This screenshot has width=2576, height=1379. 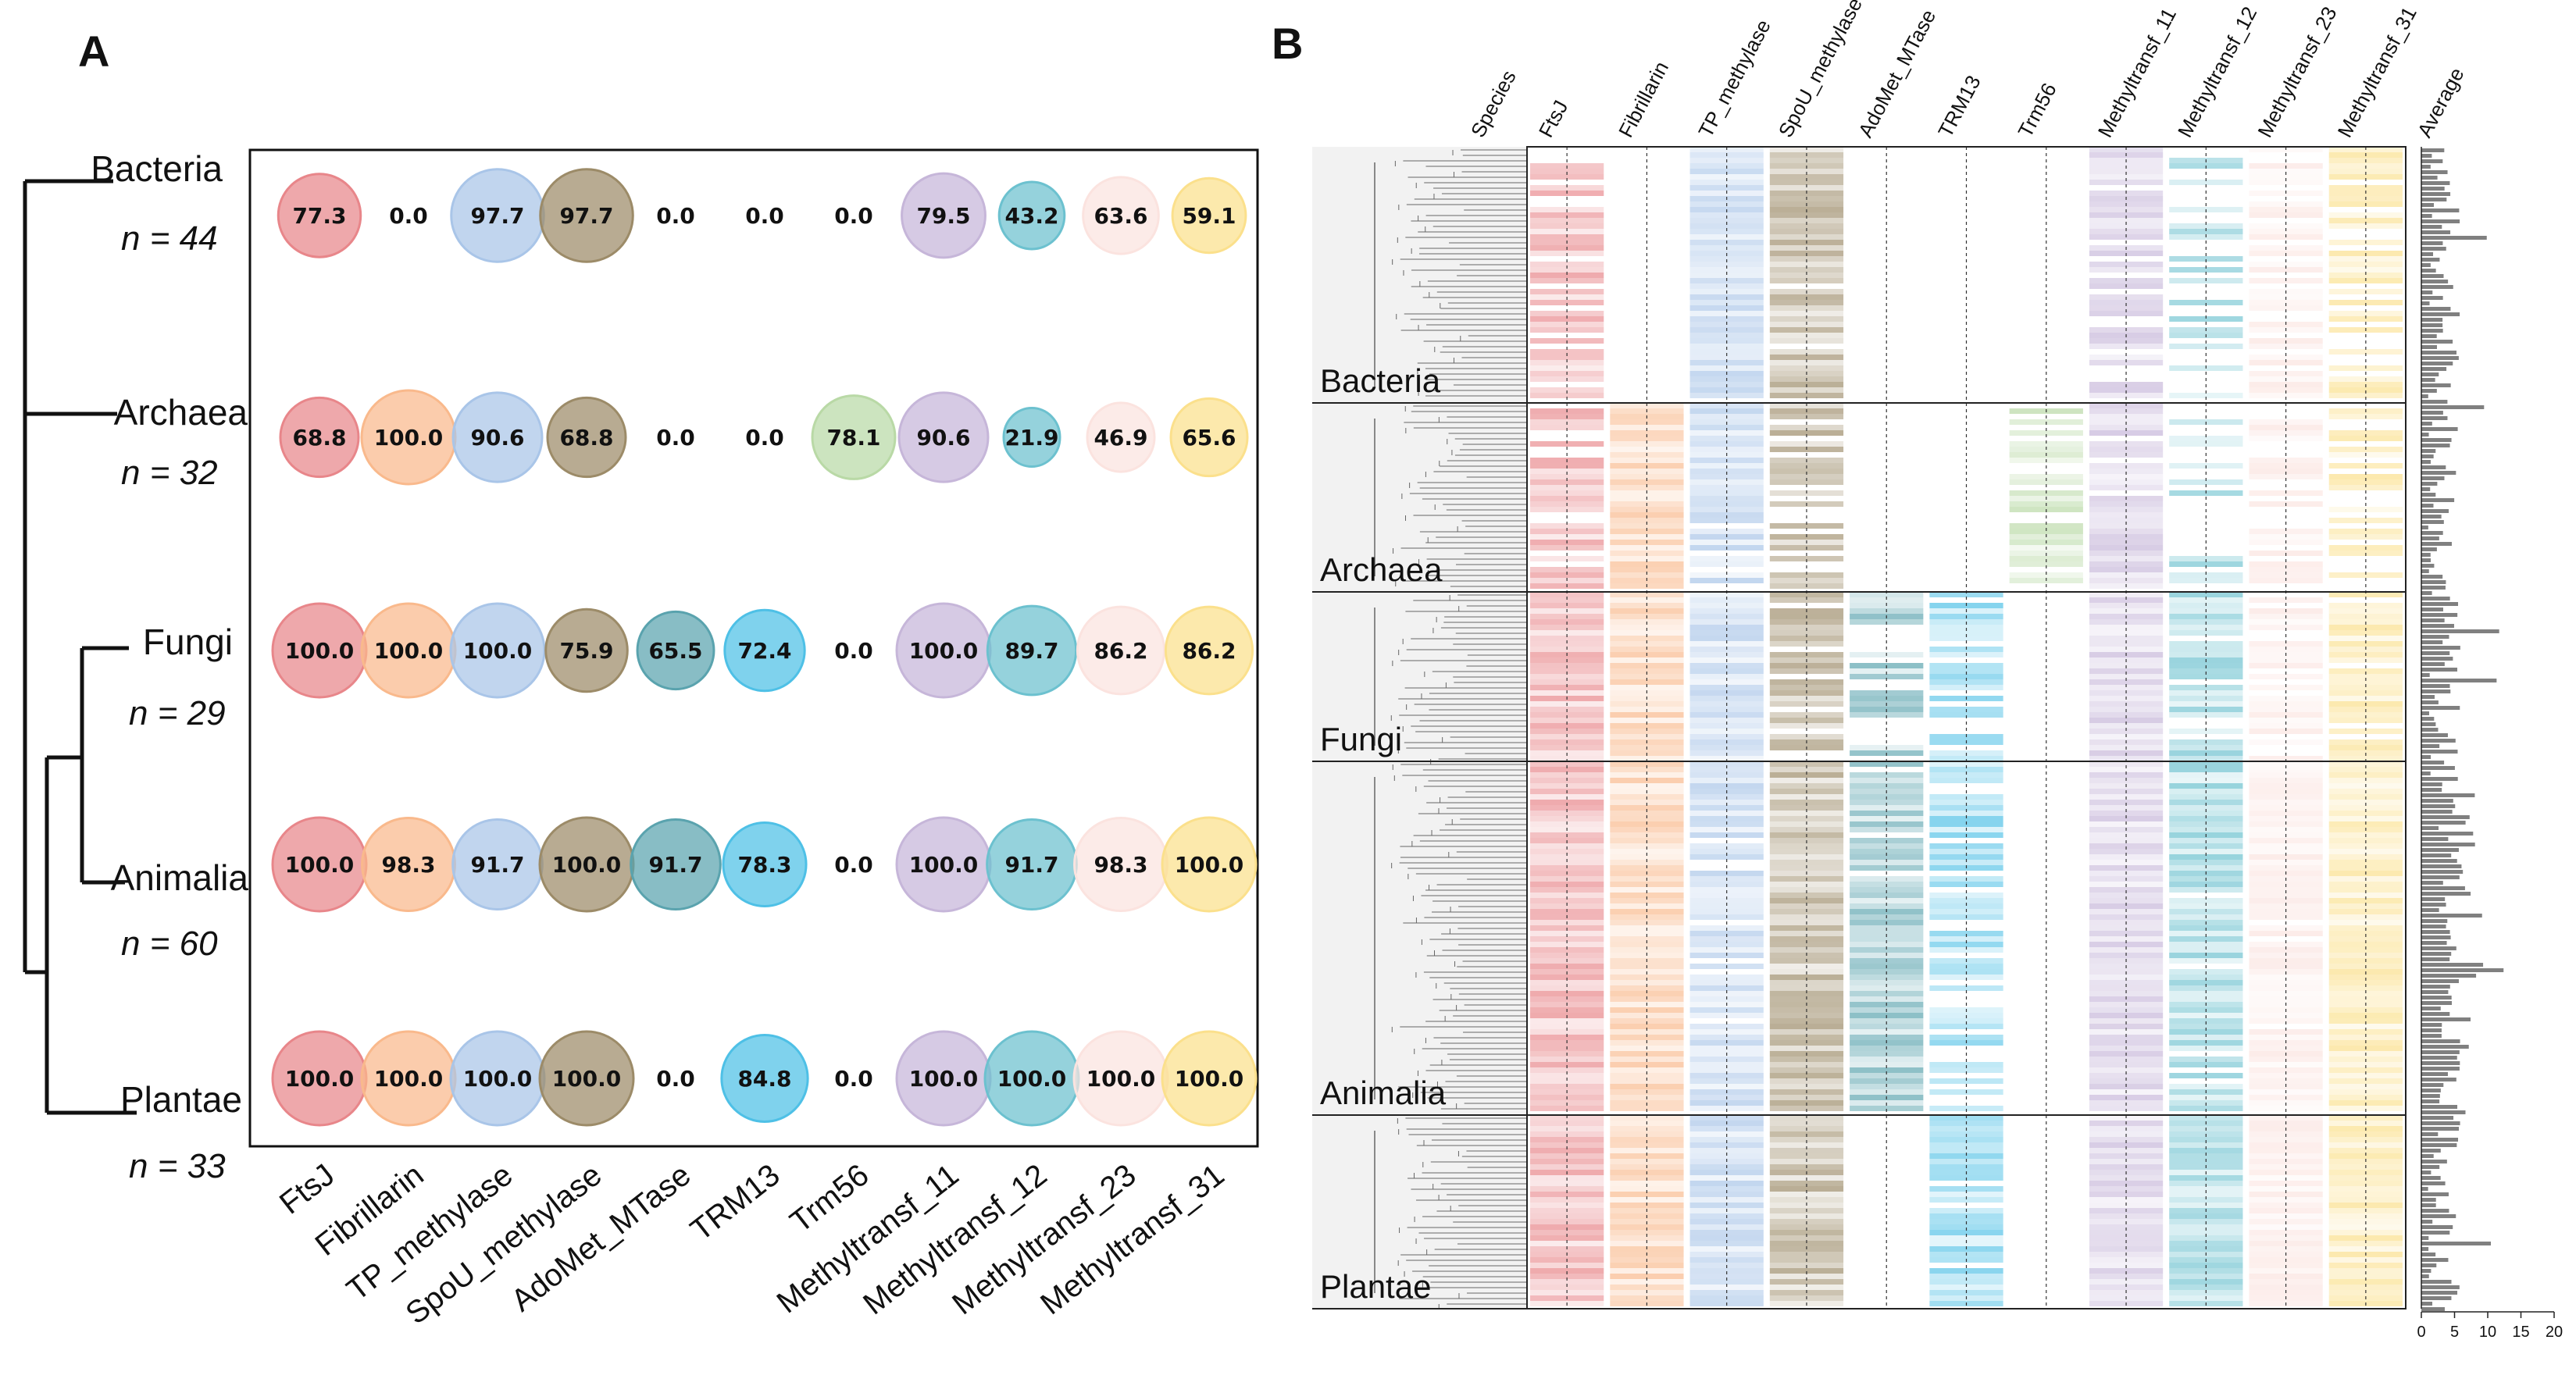 I want to click on species-header: Species, so click(x=1493, y=104).